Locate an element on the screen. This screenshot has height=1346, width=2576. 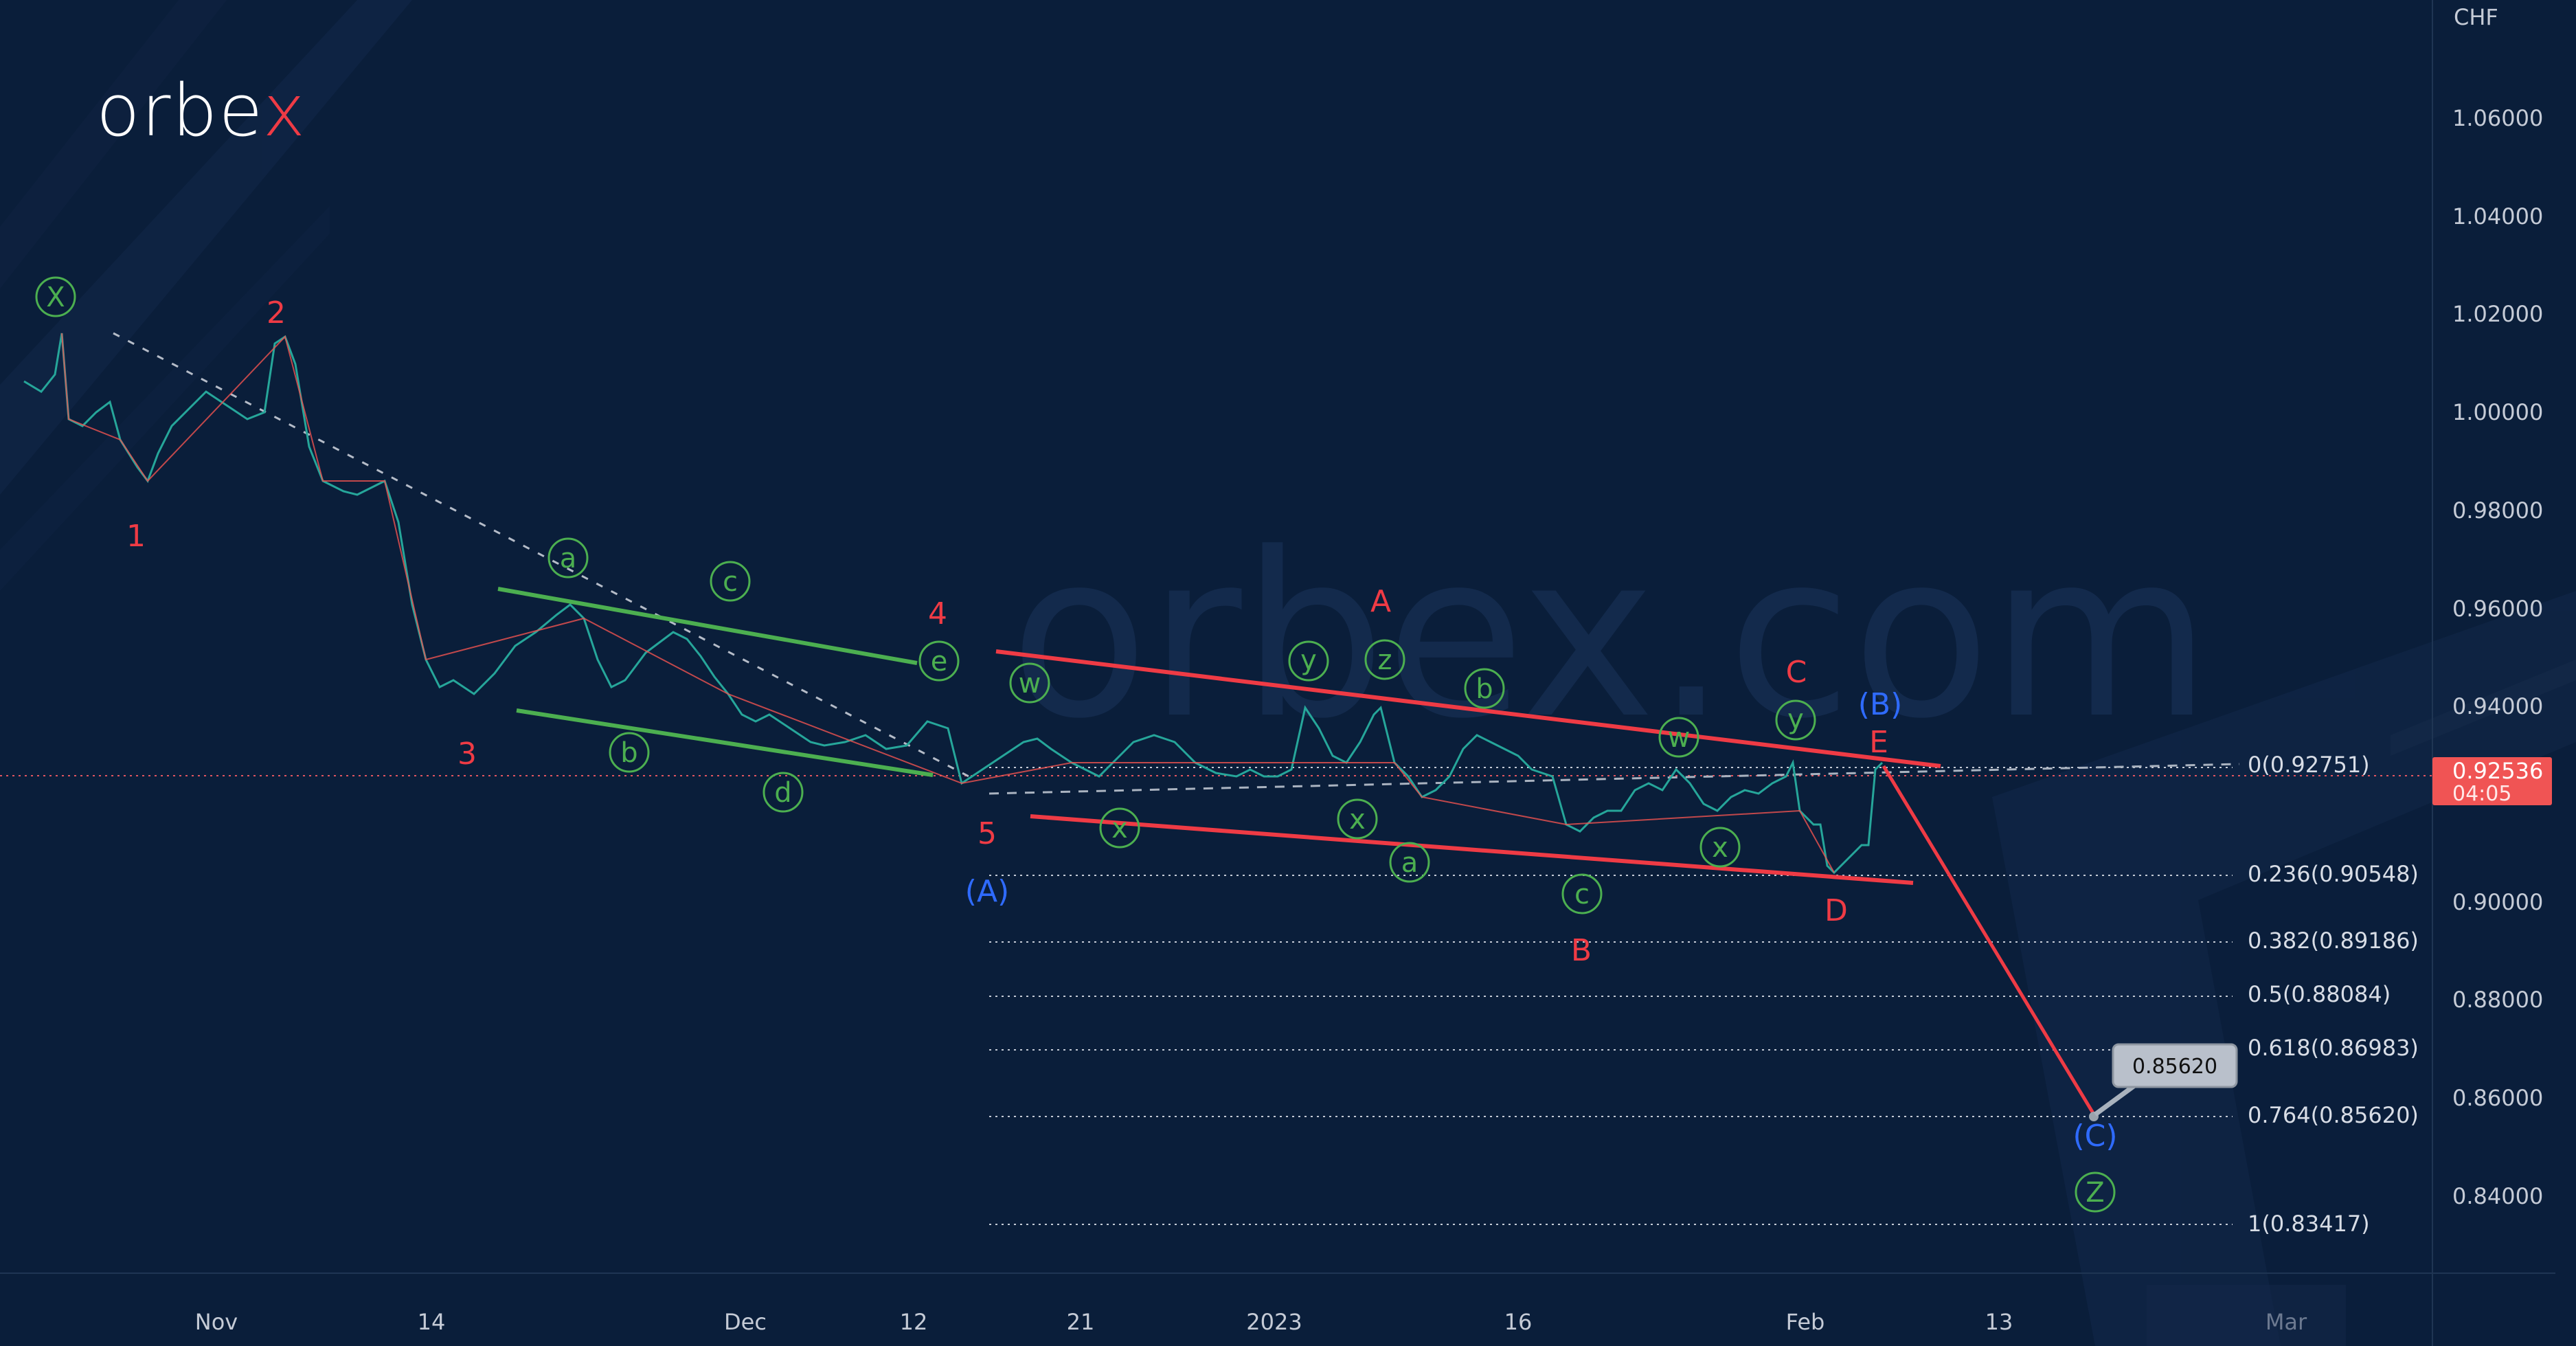
wave-label-circ-Z: Z is located at coordinates (2095, 1193).